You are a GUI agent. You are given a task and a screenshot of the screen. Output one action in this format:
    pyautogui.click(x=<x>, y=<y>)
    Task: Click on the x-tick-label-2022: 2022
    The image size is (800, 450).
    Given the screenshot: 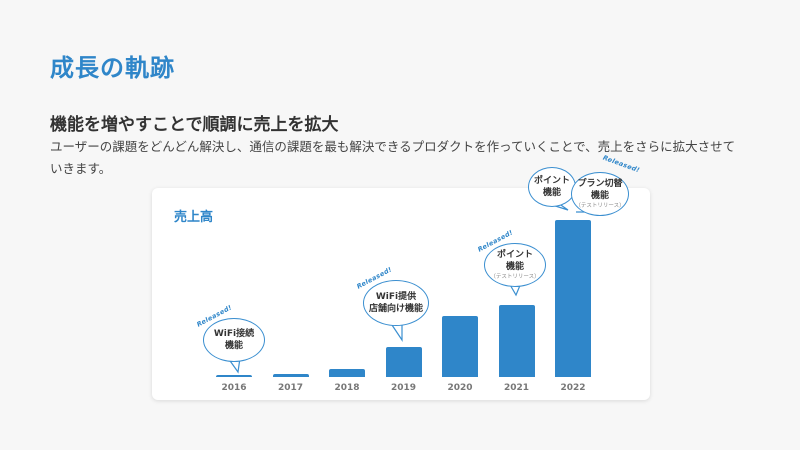 What is the action you would take?
    pyautogui.click(x=573, y=388)
    